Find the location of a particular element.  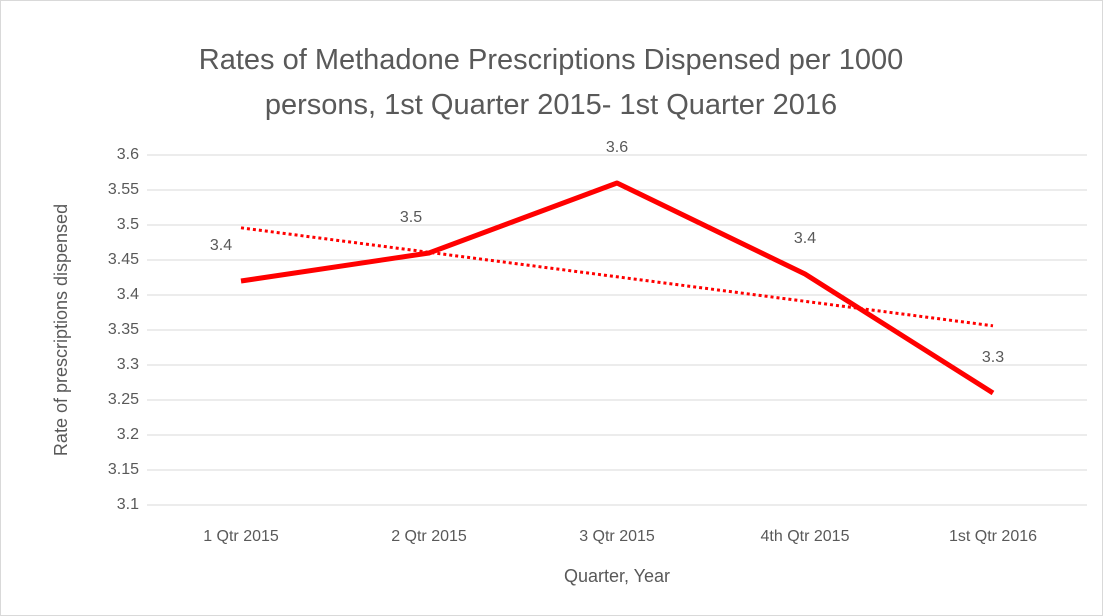

y-tick-label: 3.6 is located at coordinates (128, 154).